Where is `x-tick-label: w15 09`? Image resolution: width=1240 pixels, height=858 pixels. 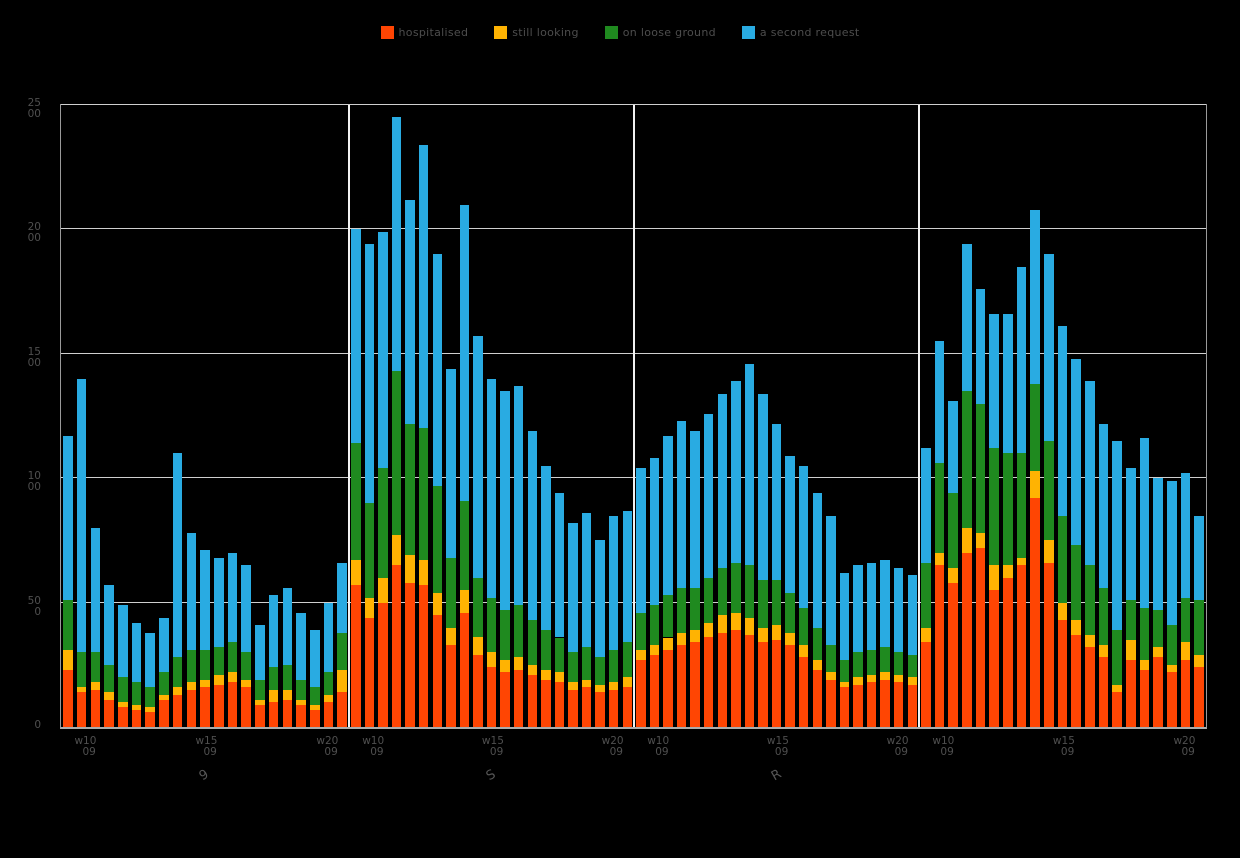 x-tick-label: w15 09 is located at coordinates (1063, 746).